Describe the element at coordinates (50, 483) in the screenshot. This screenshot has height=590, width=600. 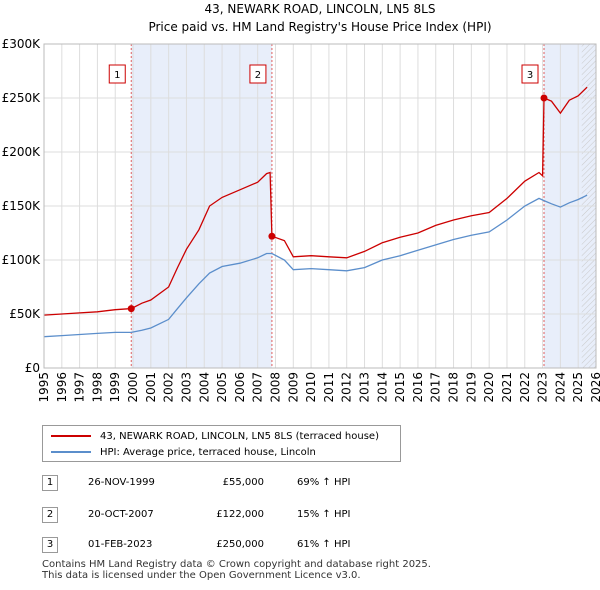
I see `transaction-number: 1` at that location.